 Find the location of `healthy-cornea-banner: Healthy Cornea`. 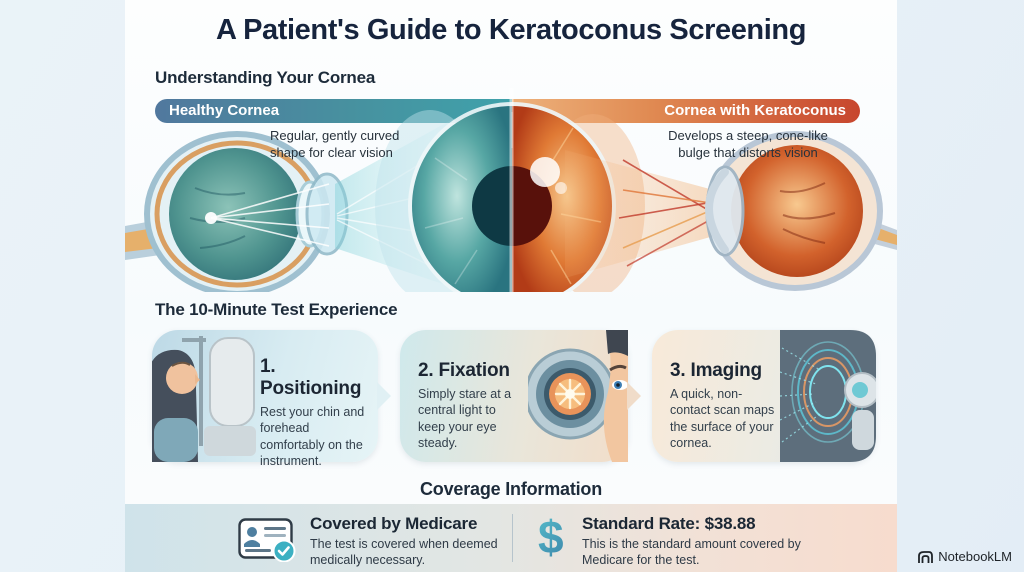

healthy-cornea-banner: Healthy Cornea is located at coordinates (333, 111).